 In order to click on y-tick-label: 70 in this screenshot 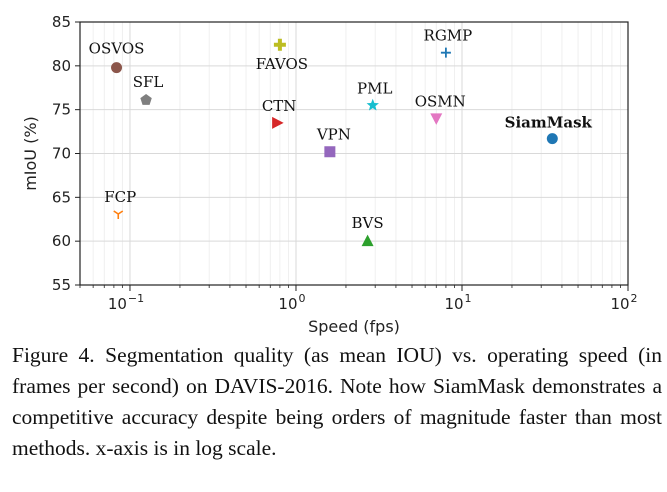, I will do `click(61, 154)`.